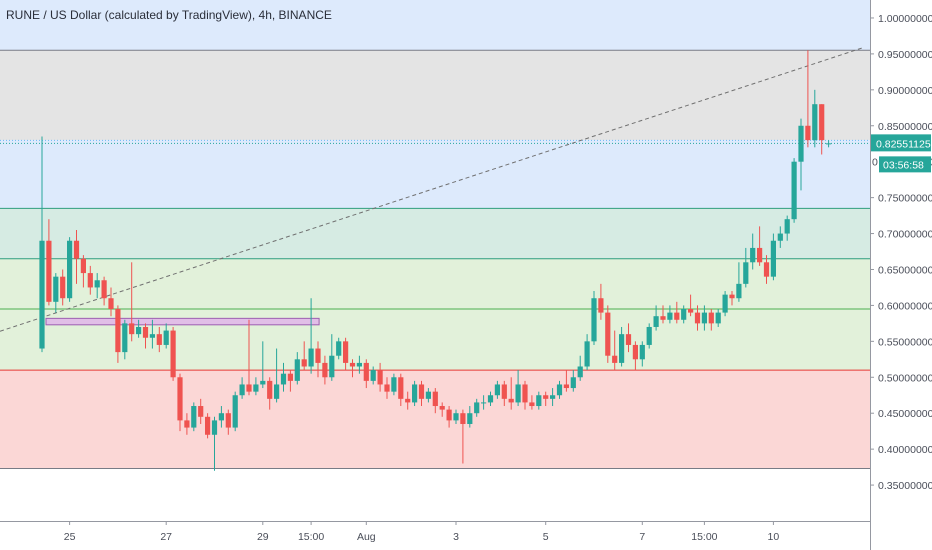 The image size is (932, 550). What do you see at coordinates (903, 165) in the screenshot?
I see `countdown-value: 03:56:58` at bounding box center [903, 165].